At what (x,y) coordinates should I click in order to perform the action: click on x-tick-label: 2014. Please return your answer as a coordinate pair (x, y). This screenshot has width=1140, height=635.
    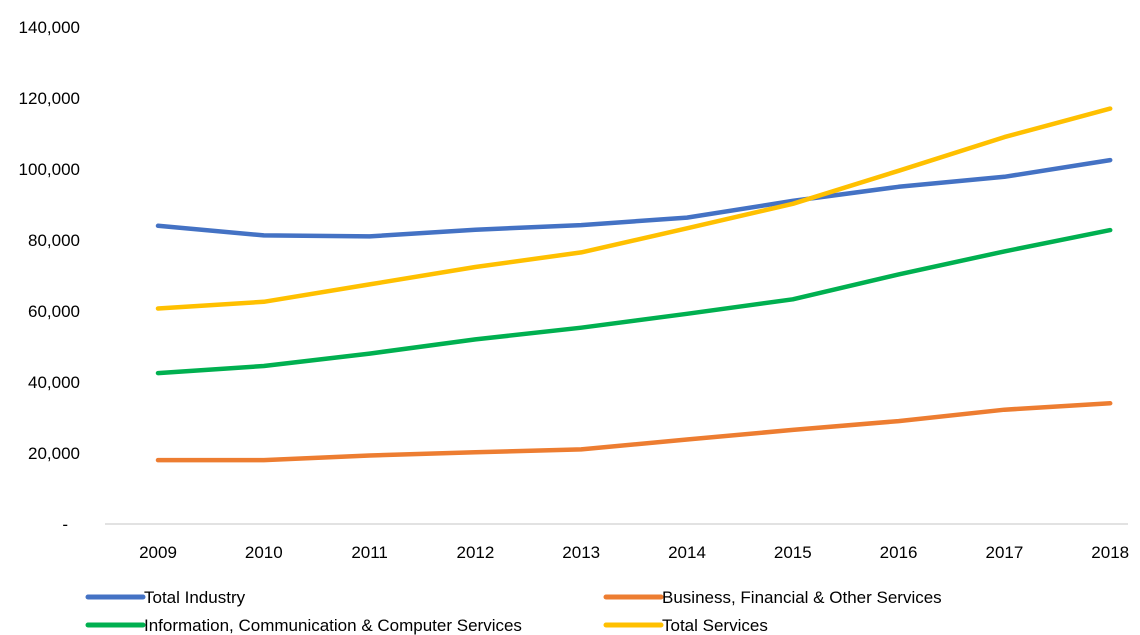
    Looking at the image, I should click on (687, 552).